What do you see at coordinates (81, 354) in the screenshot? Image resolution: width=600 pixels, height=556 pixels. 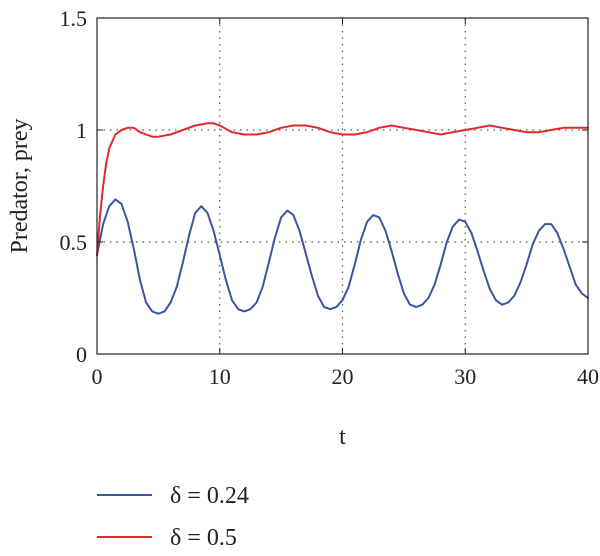 I see `y-tick-label: 0` at bounding box center [81, 354].